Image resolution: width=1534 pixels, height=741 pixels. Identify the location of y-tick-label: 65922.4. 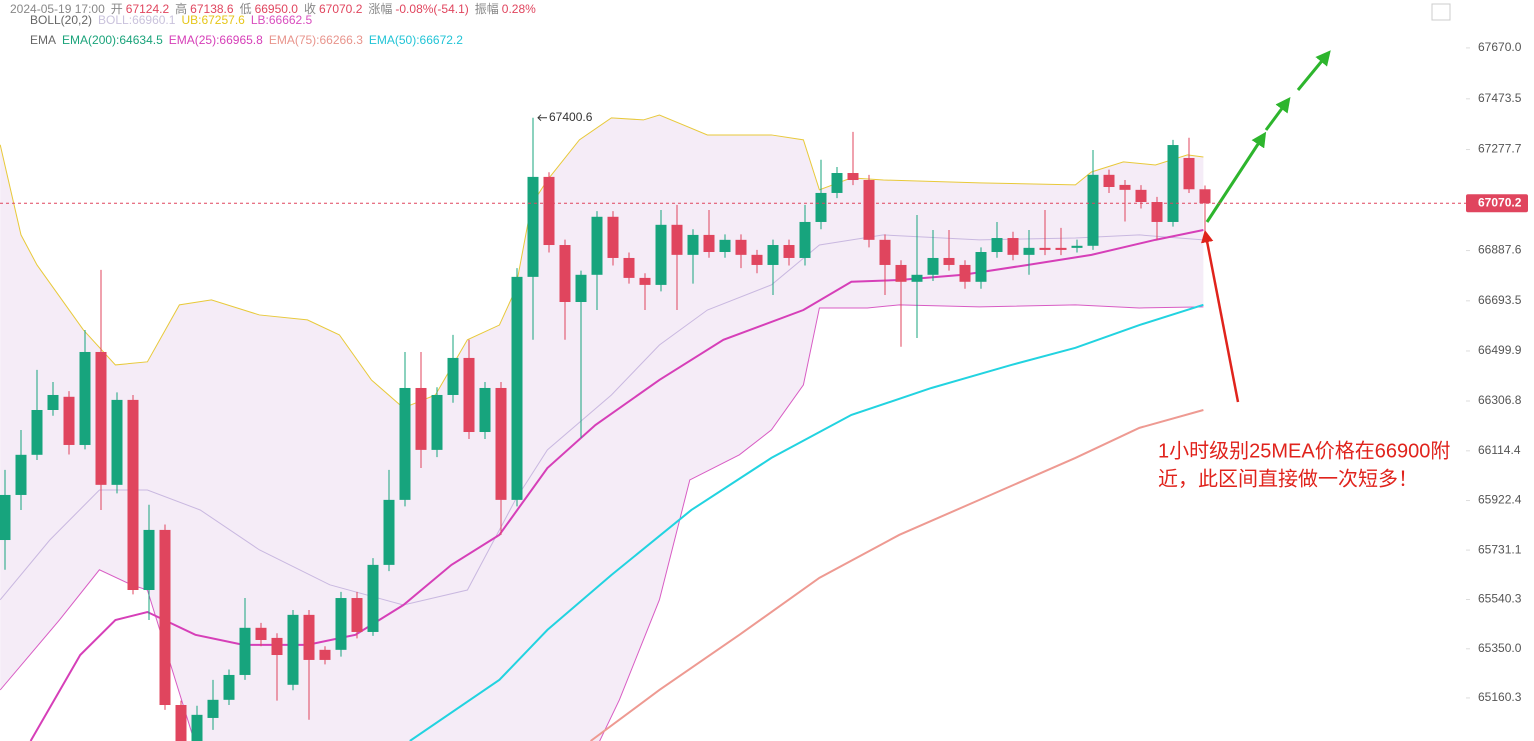
(1500, 500).